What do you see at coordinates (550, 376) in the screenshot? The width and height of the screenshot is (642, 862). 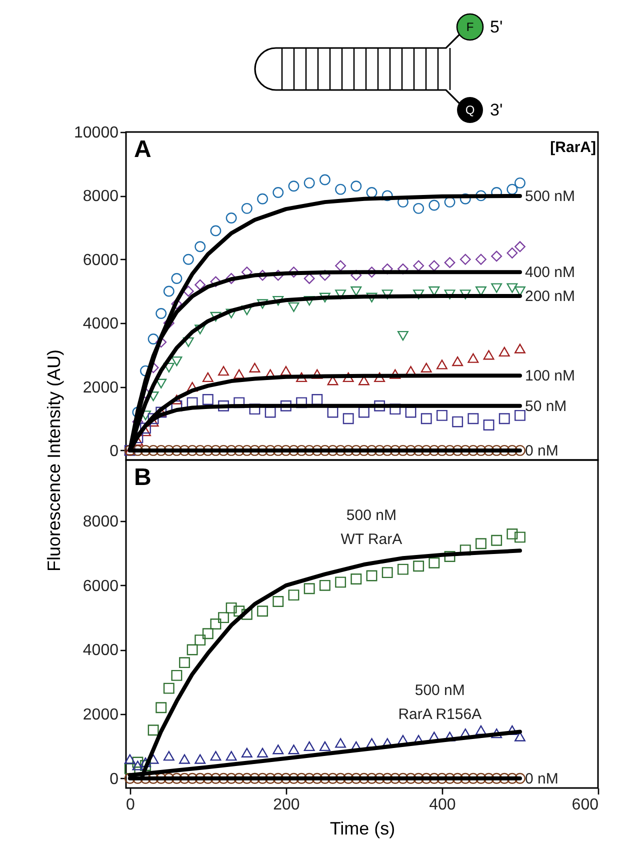 I see `series-label: 100 nM` at bounding box center [550, 376].